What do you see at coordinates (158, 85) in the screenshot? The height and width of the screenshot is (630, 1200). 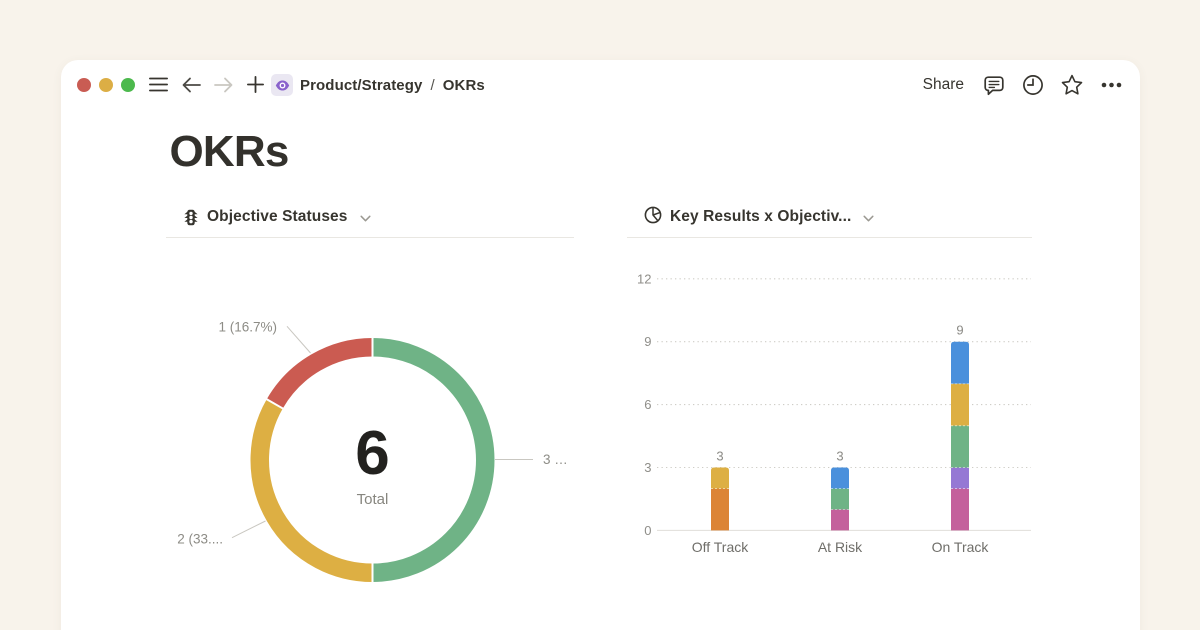 I see `menu-icon` at bounding box center [158, 85].